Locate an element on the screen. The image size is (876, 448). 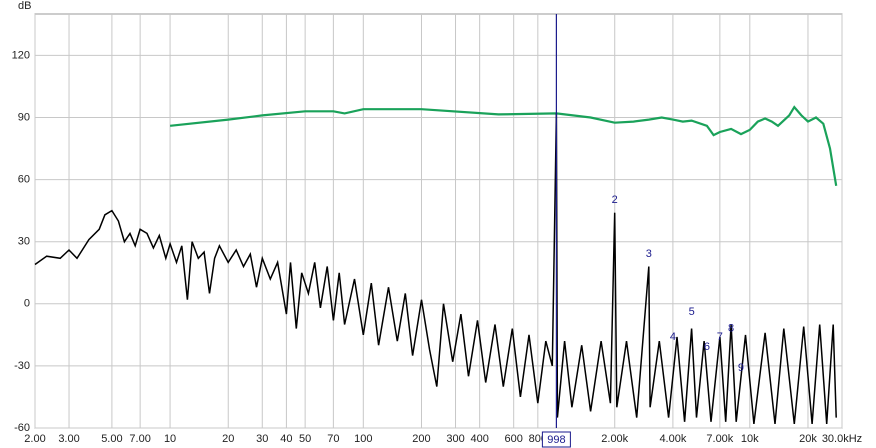
harmonic-label: 5 is located at coordinates (692, 312).